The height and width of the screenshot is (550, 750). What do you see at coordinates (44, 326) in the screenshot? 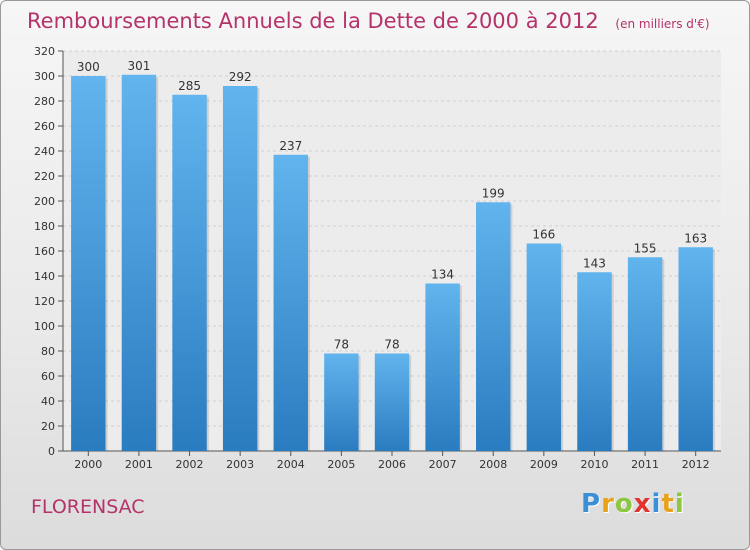
I see `y-tick-label: 100` at bounding box center [44, 326].